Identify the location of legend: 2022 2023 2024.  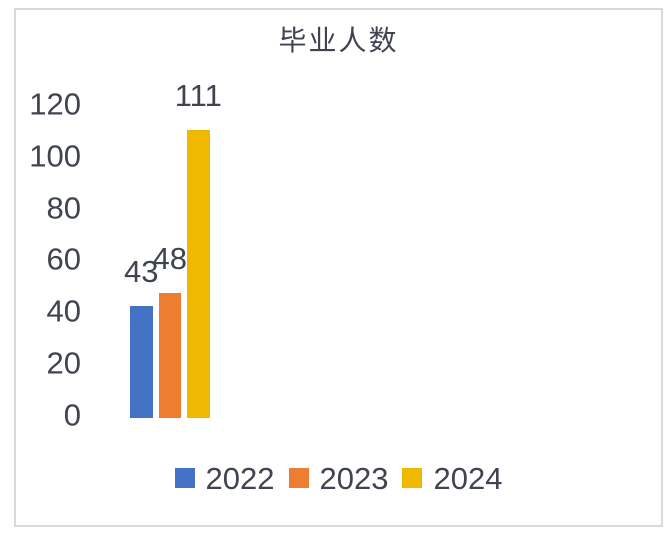
(338, 478).